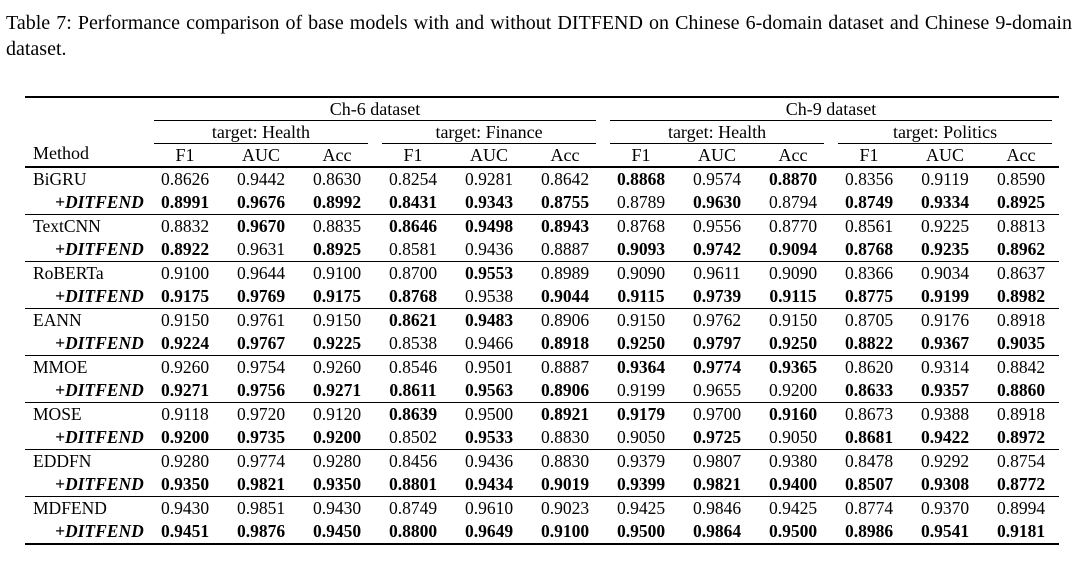 The image size is (1080, 578). Describe the element at coordinates (1021, 390) in the screenshot. I see `value-cell: 0.8860` at that location.